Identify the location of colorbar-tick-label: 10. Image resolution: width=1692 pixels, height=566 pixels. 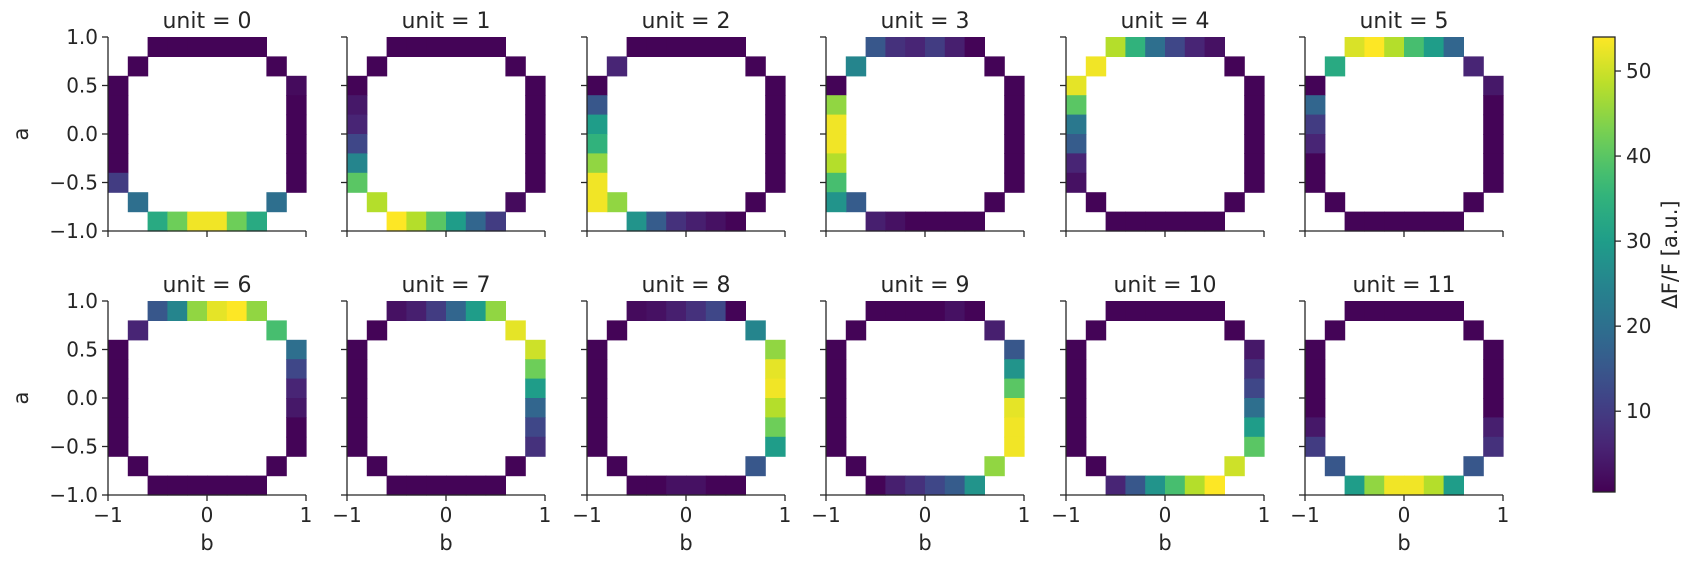
(1638, 411).